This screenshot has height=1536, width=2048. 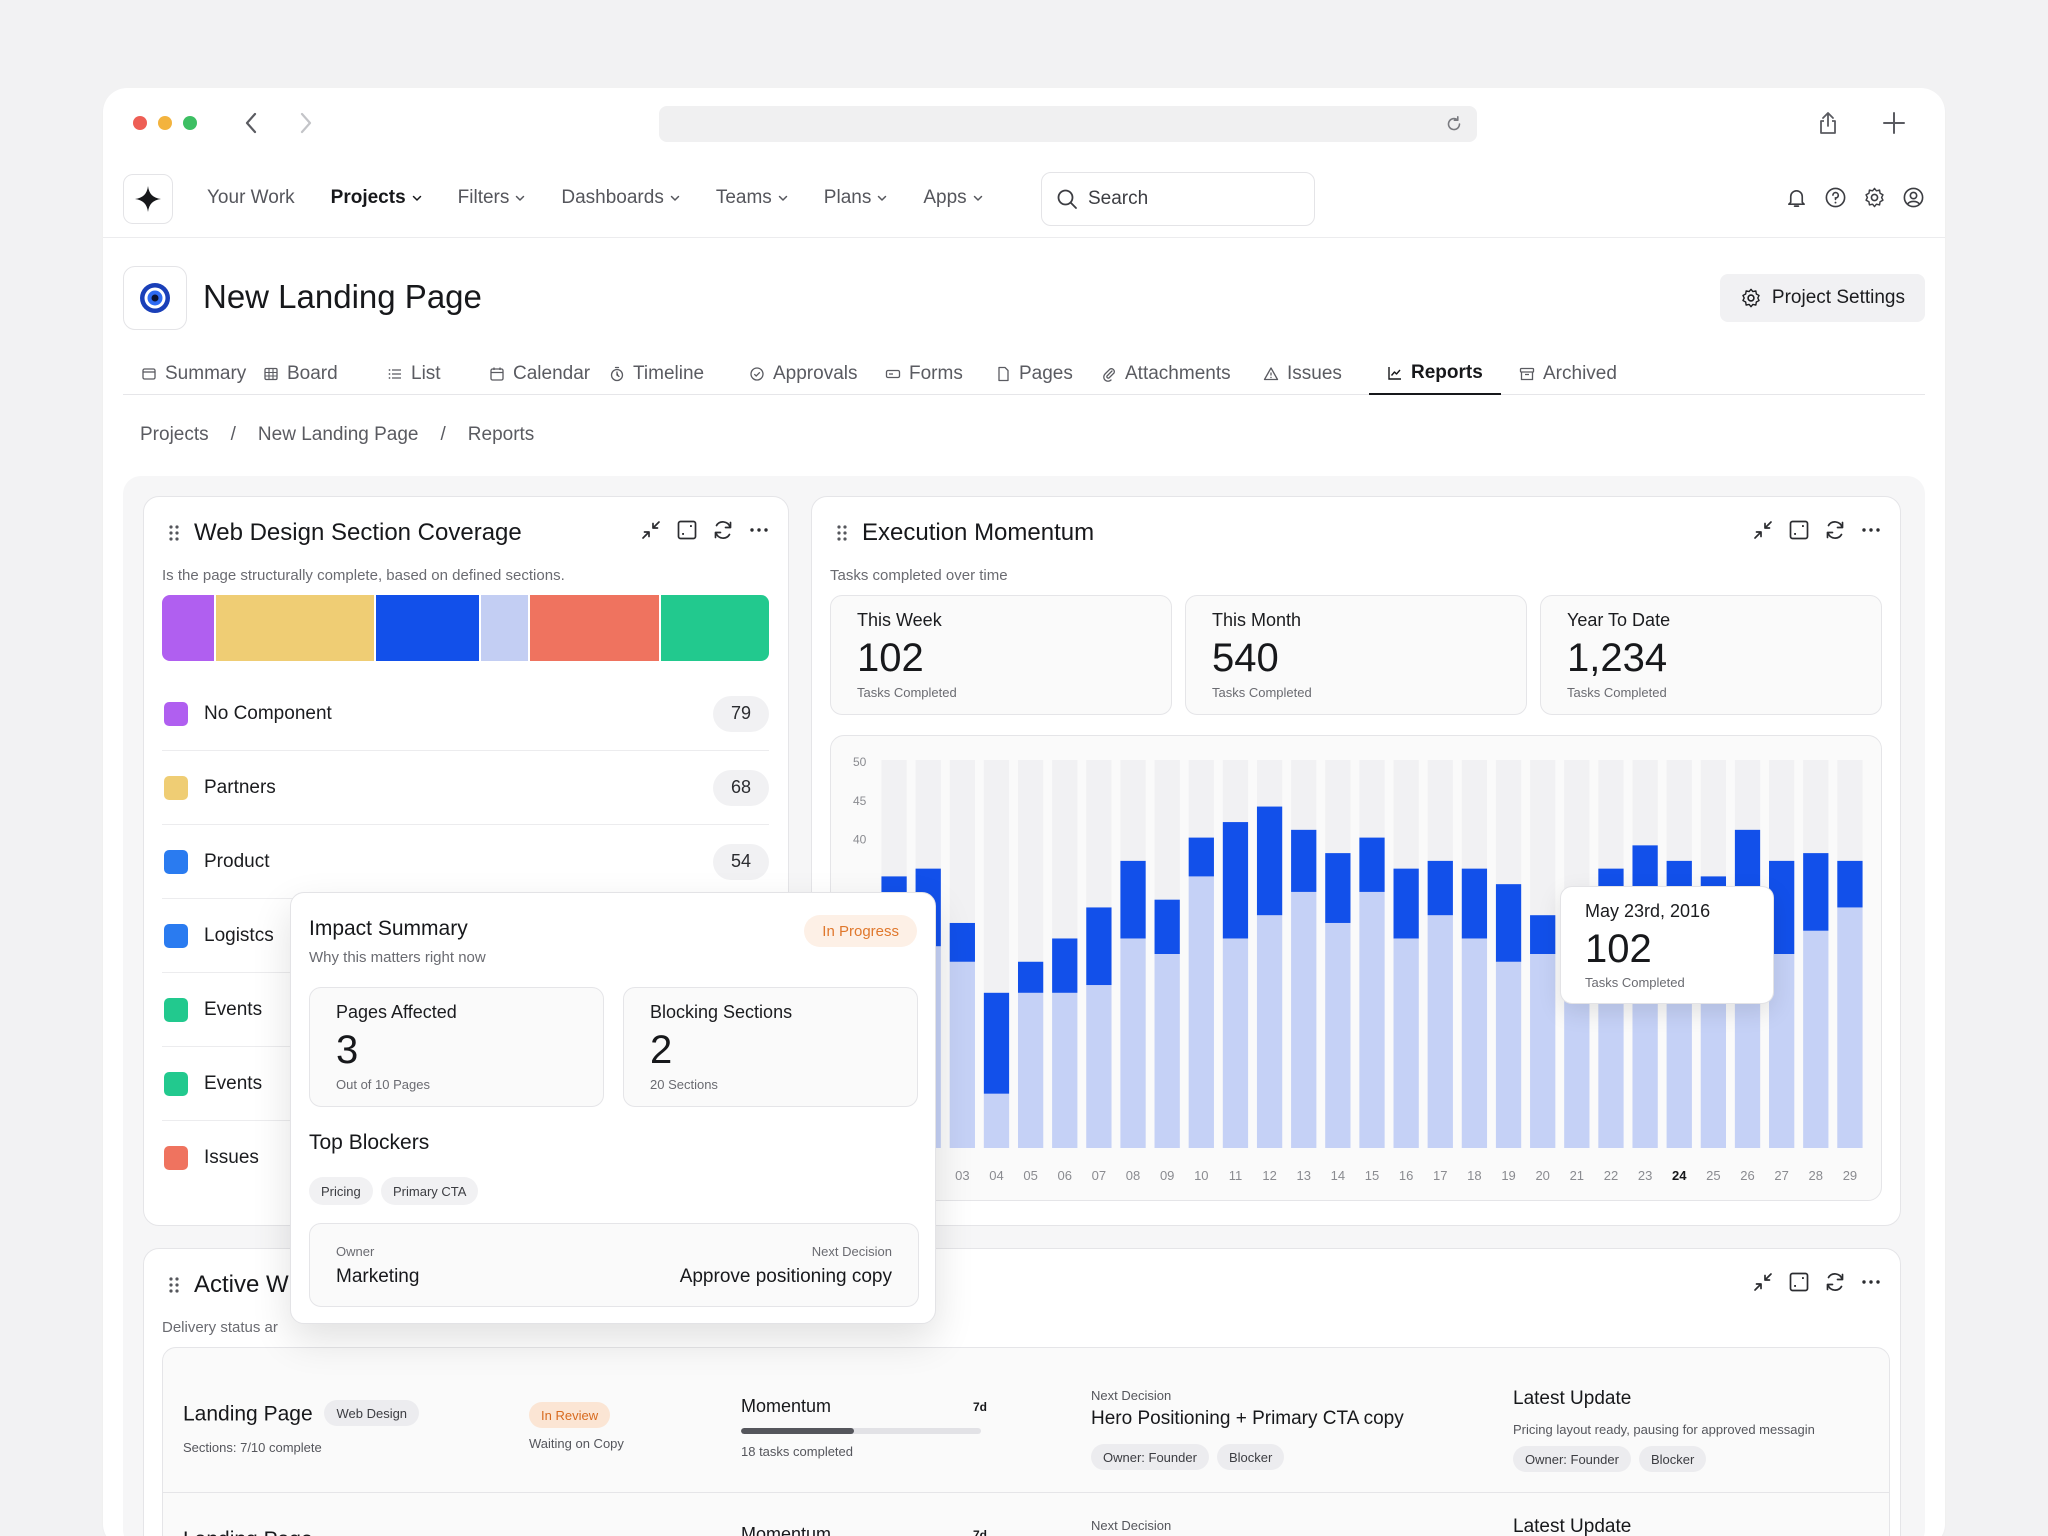 I want to click on share-icon, so click(x=1828, y=123).